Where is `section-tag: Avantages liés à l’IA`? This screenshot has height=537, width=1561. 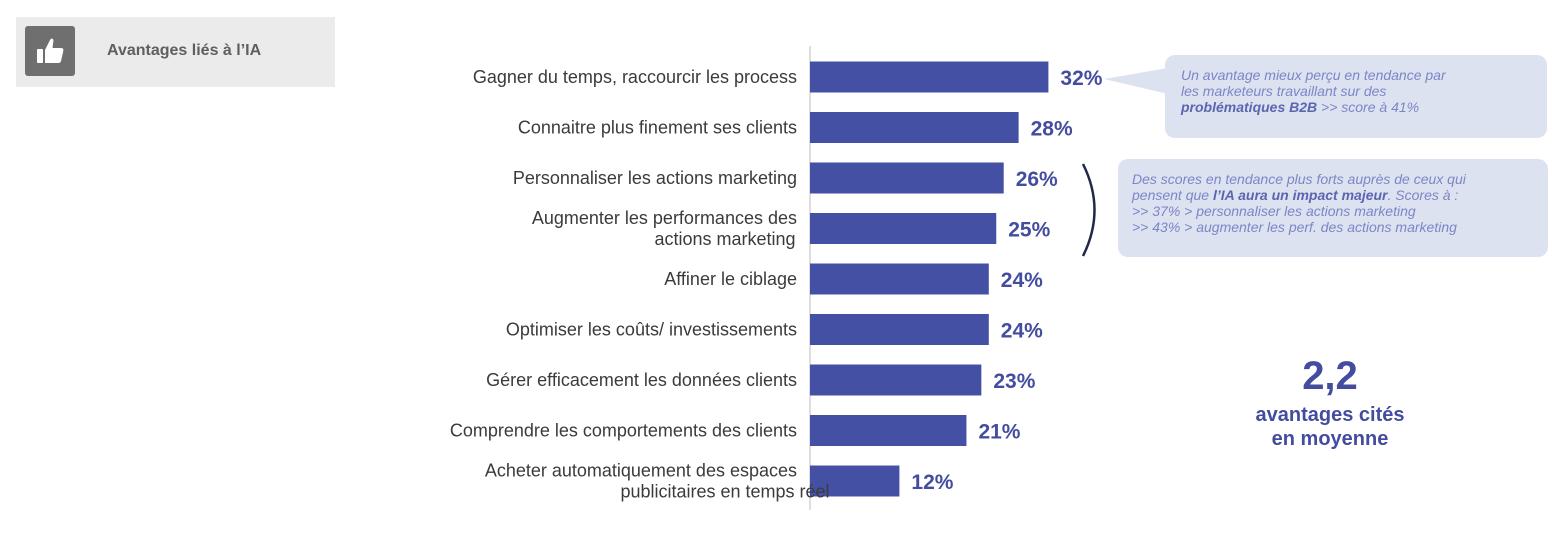 section-tag: Avantages liés à l’IA is located at coordinates (175, 52).